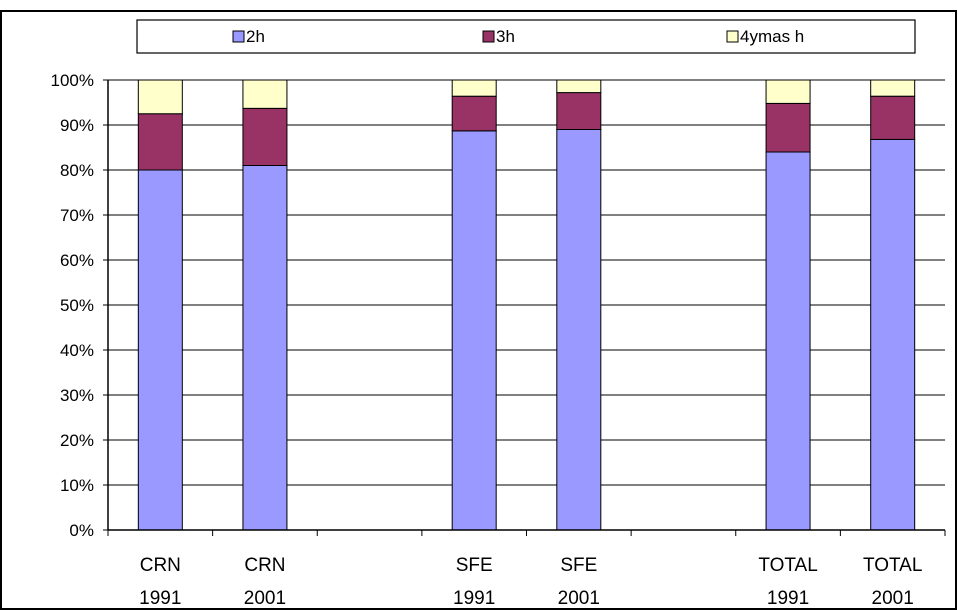  What do you see at coordinates (77, 440) in the screenshot?
I see `y-tick-label: 20%` at bounding box center [77, 440].